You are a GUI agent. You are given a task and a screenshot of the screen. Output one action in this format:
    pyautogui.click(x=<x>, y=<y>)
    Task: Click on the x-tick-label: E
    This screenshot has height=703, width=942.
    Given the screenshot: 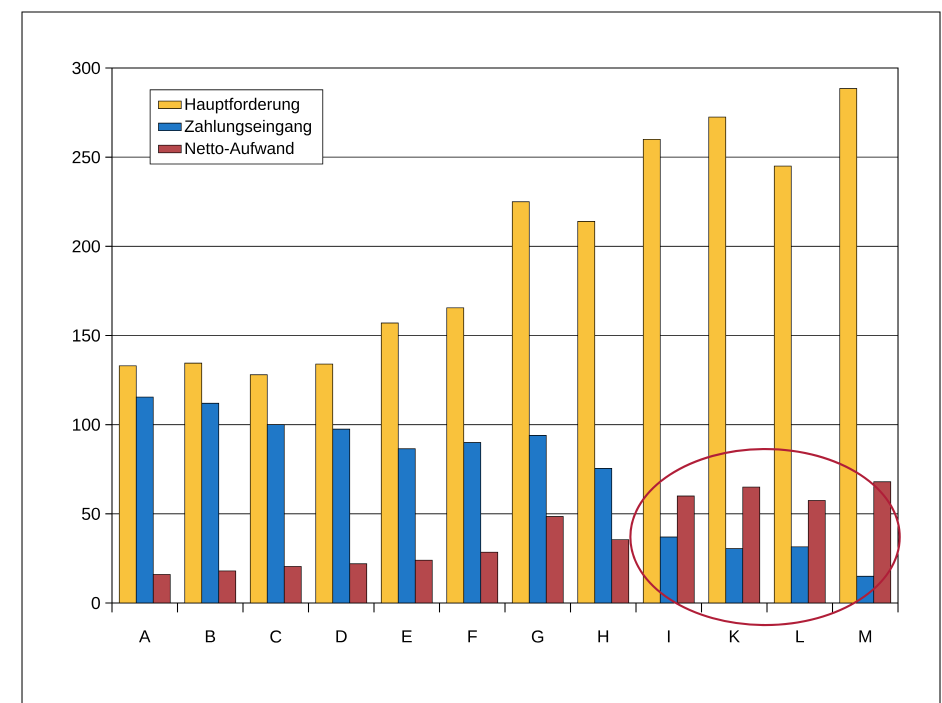 What is the action you would take?
    pyautogui.click(x=407, y=636)
    